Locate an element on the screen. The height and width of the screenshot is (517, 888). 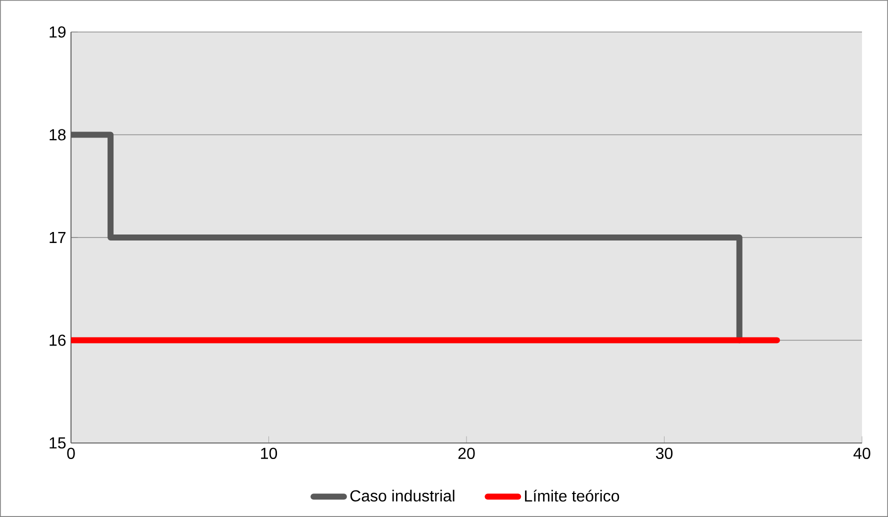
x-tick-label: 0 is located at coordinates (71, 454).